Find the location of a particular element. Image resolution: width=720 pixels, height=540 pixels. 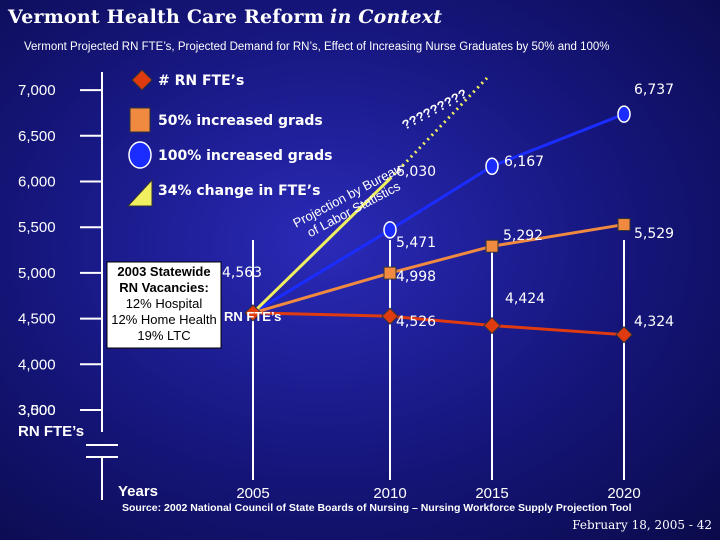

legend-label: 100% increased grads is located at coordinates (245, 156).